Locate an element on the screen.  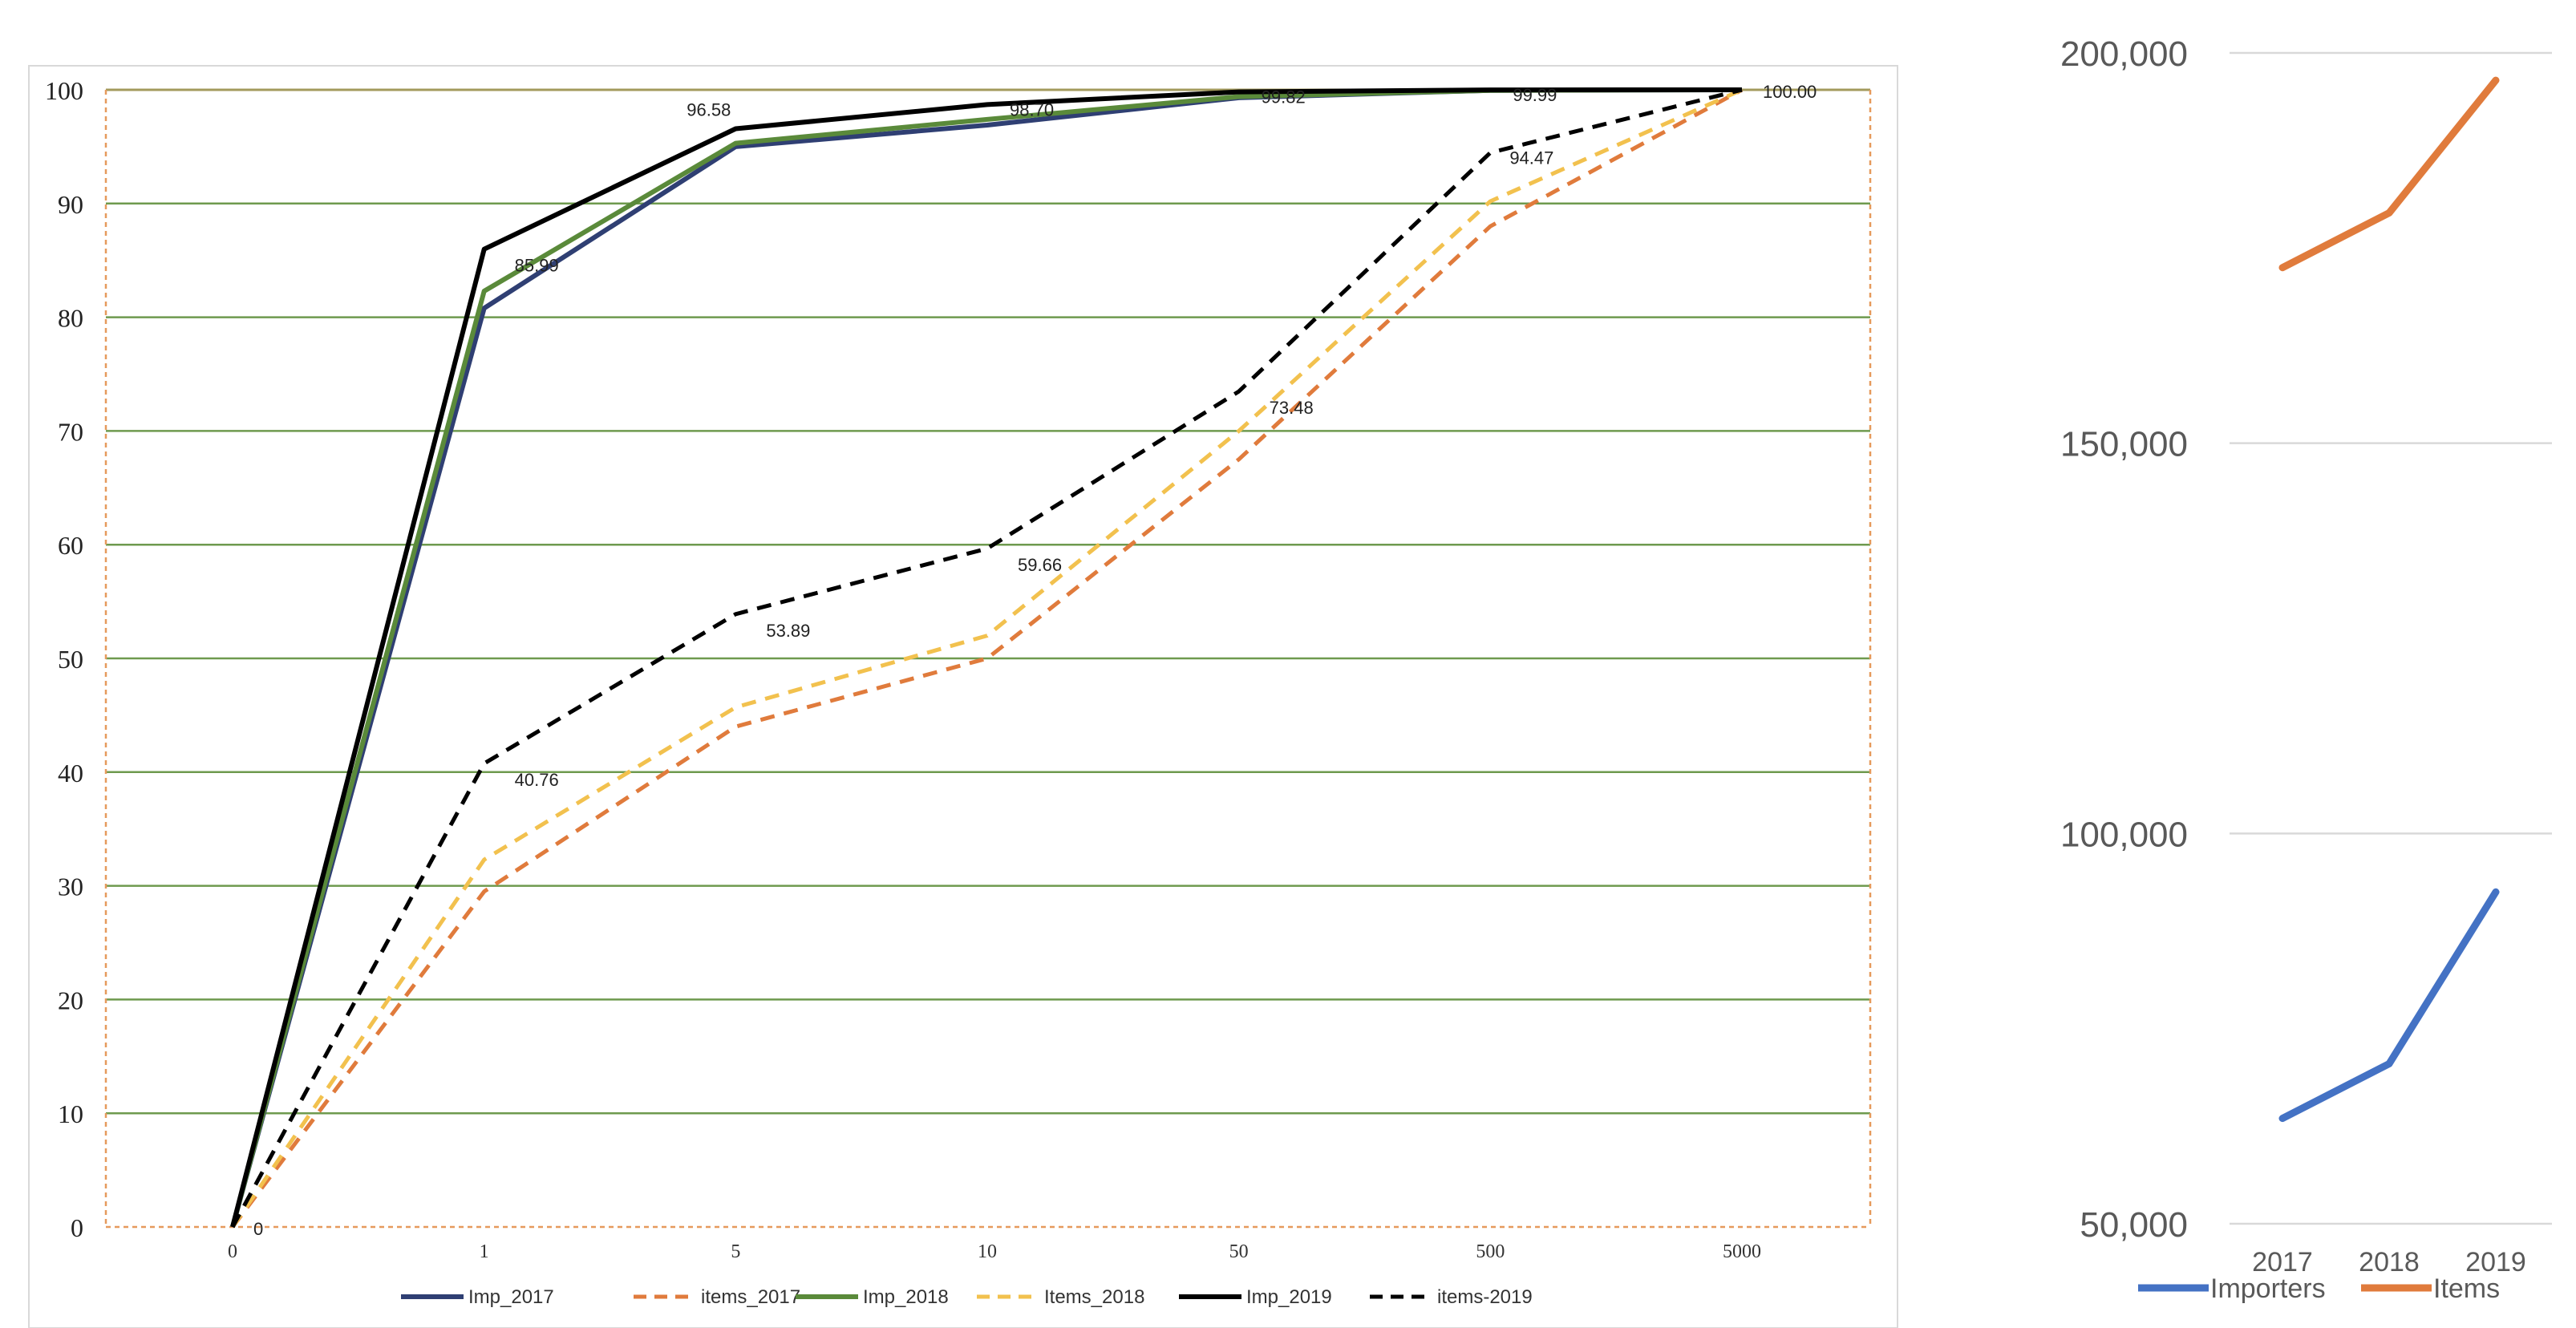
x-axis-tick-labels: 2017 2018 2019 is located at coordinates (2389, 1262).